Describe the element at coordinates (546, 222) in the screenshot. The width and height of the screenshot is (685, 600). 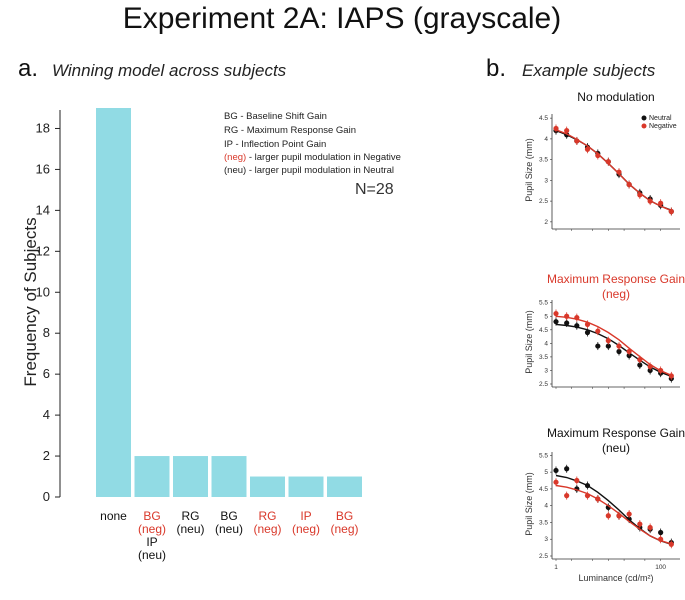
I see `example-y-tick-label: 2` at that location.